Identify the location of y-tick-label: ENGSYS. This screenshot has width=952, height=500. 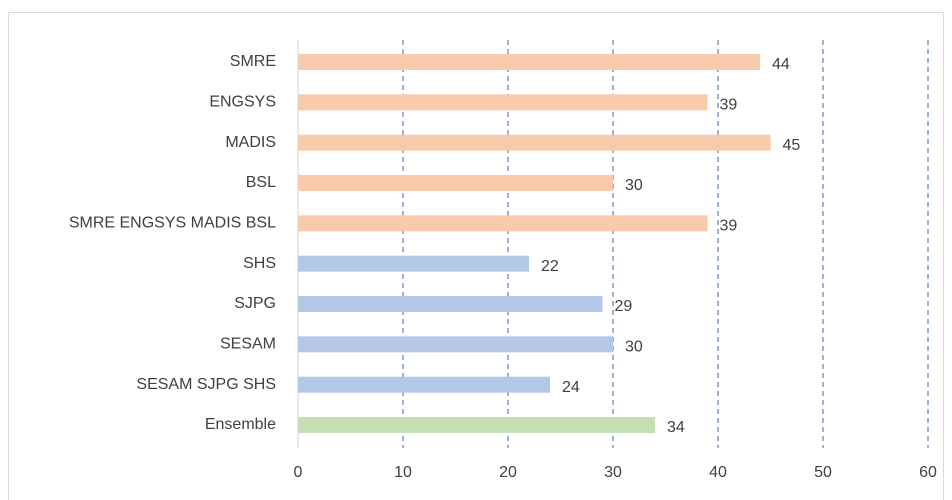
(242, 102).